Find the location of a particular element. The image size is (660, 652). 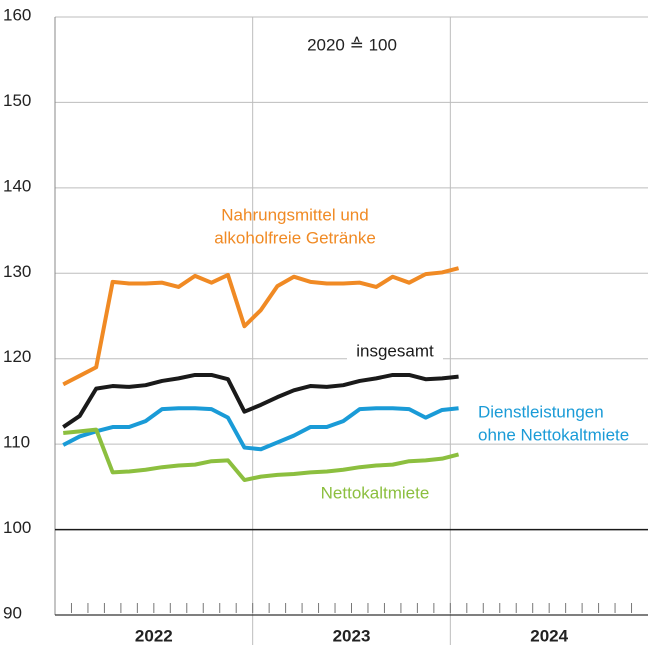

legend-label: insgesamt is located at coordinates (395, 350).